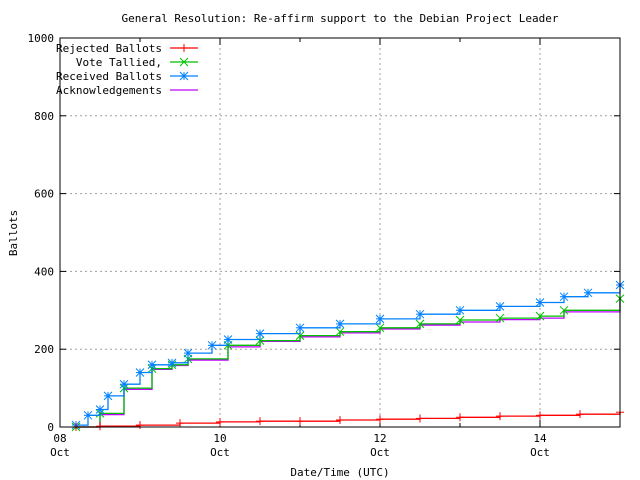  I want to click on legend-item: Vote Tallied,, so click(137, 62).